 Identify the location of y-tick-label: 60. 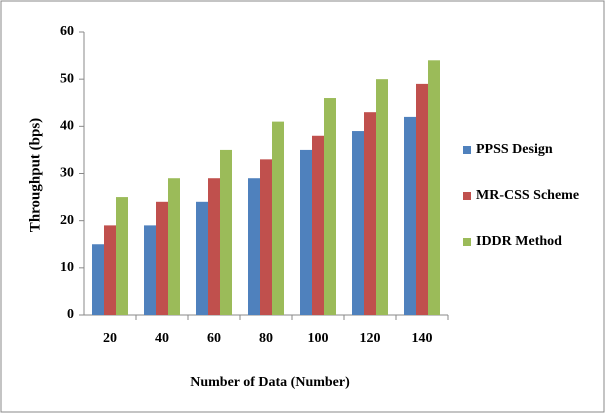
(67, 31).